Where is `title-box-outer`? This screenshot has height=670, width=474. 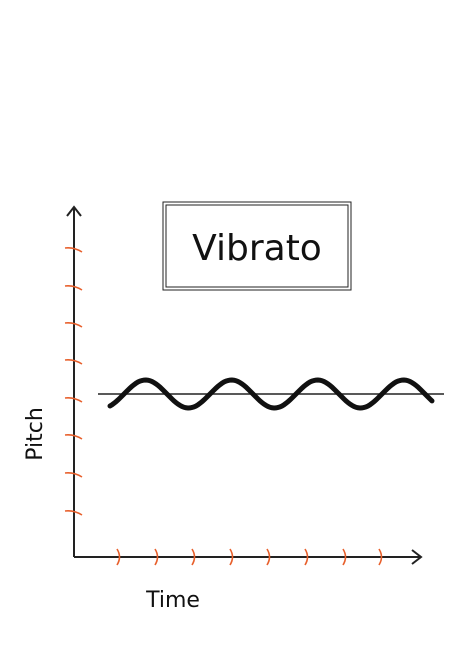 title-box-outer is located at coordinates (257, 246).